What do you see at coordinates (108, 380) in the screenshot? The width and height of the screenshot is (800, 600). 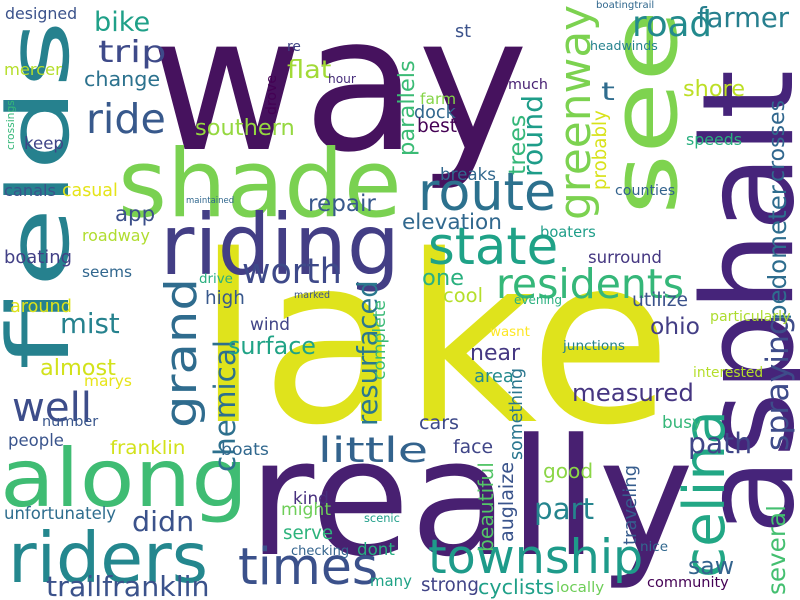 I see `word-marys: marys` at bounding box center [108, 380].